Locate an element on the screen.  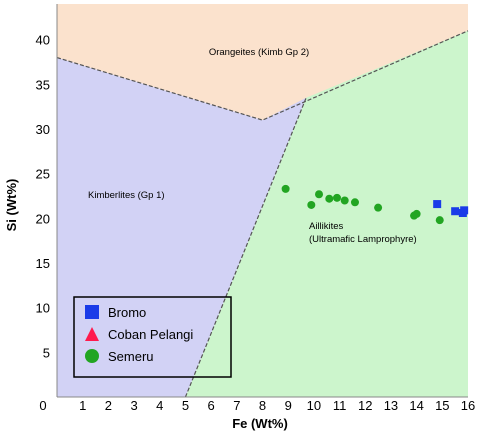
legend-marker-coban-pelangi is located at coordinates (92, 334).